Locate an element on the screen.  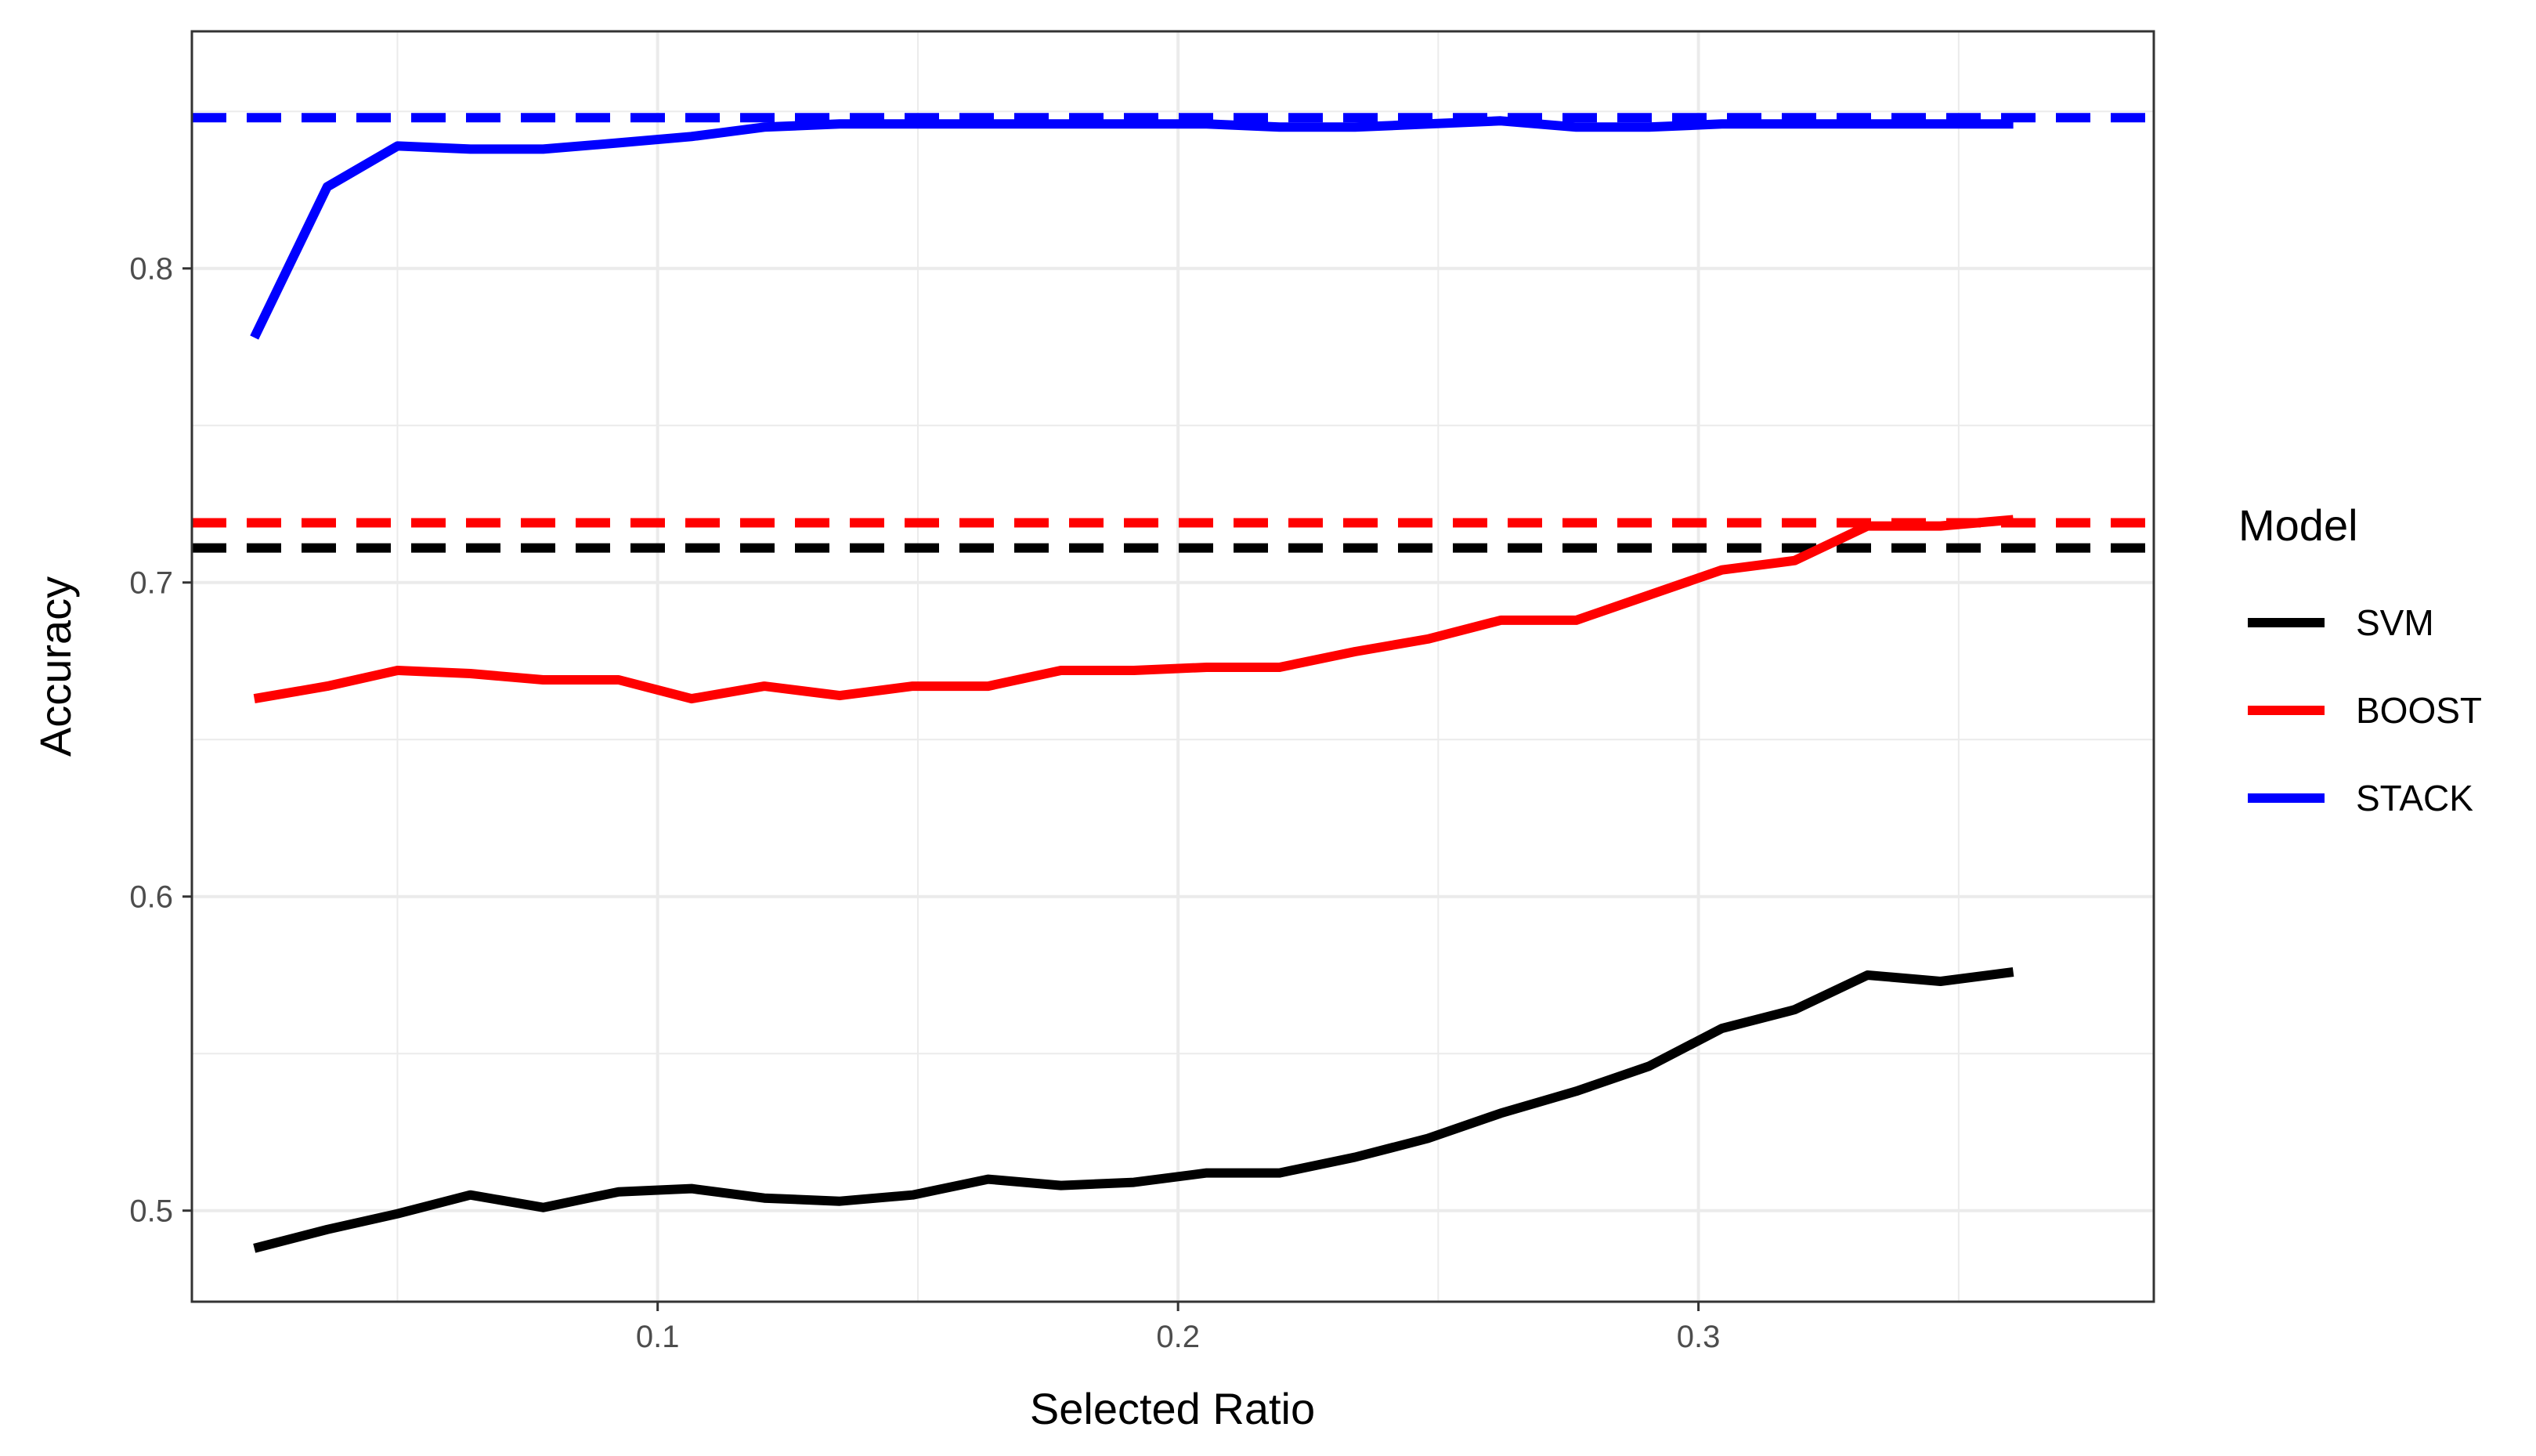
legend: Model SVM BOOST STACK is located at coordinates (2360, 659).